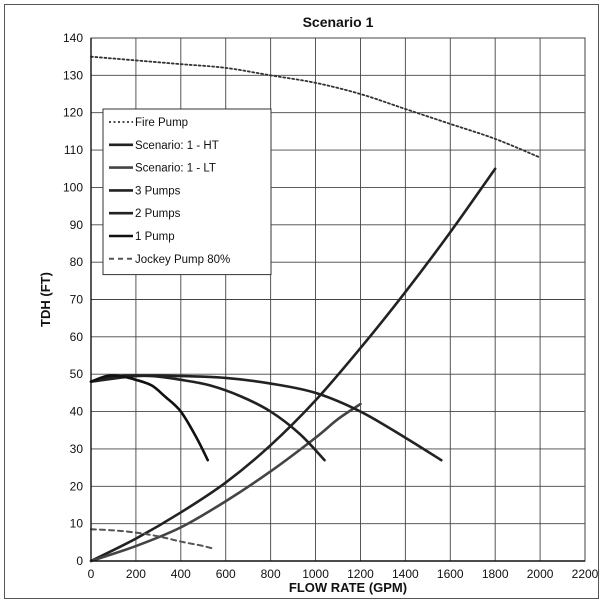  I want to click on y-tick-label: 110, so click(73, 150).